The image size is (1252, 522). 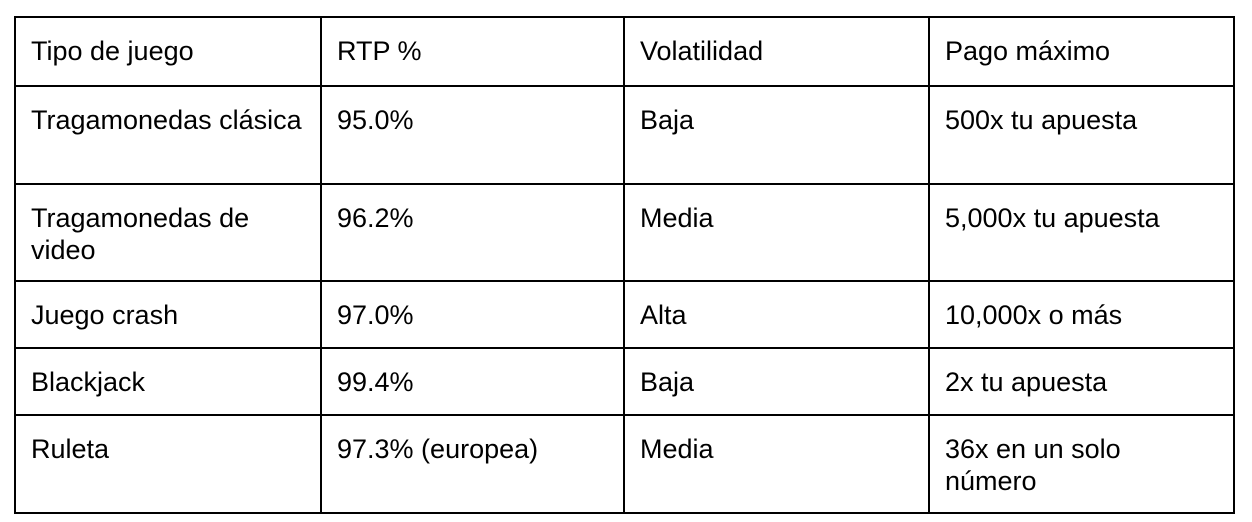 What do you see at coordinates (168, 232) in the screenshot?
I see `table-cell: Tragamonedas de video` at bounding box center [168, 232].